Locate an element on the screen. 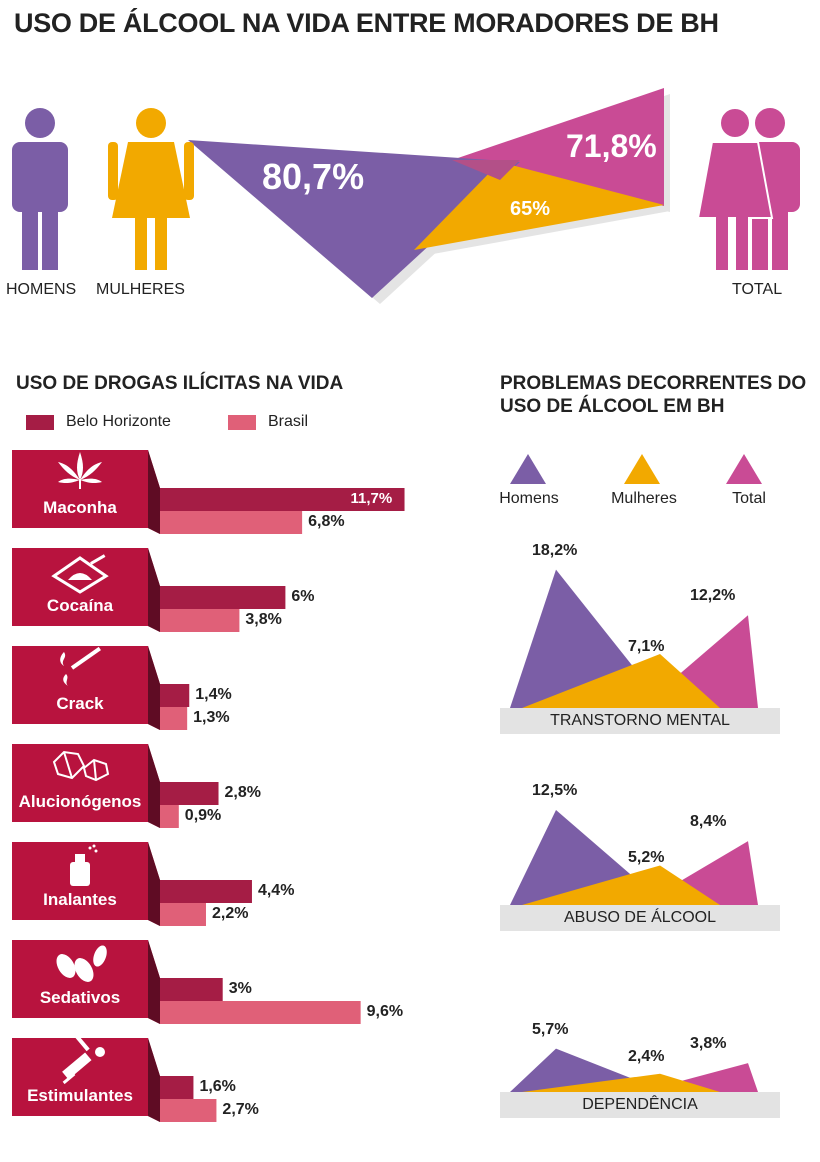 Image resolution: width=820 pixels, height=1162 pixels. problem-label: TRANSTORNO MENTAL is located at coordinates (640, 721).